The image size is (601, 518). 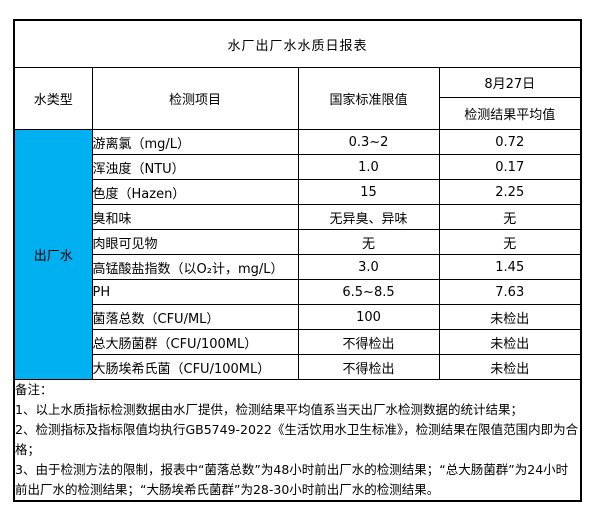 I want to click on notes-heading: 备注：, so click(x=34, y=389).